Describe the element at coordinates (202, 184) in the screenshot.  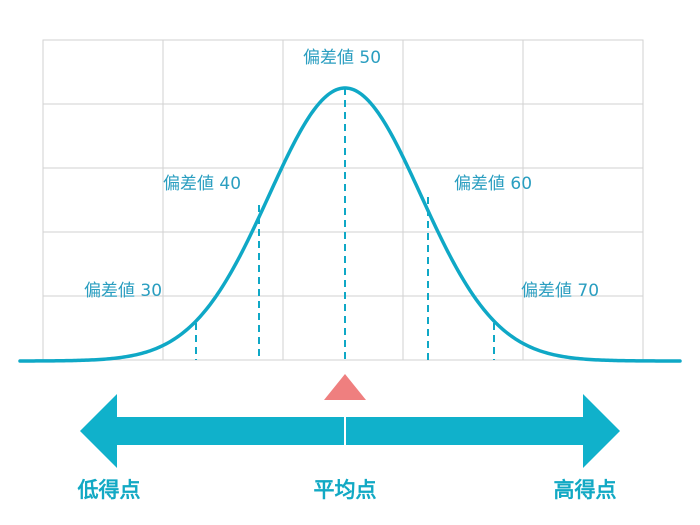
I see `dev40-label: 偏差値 40` at that location.